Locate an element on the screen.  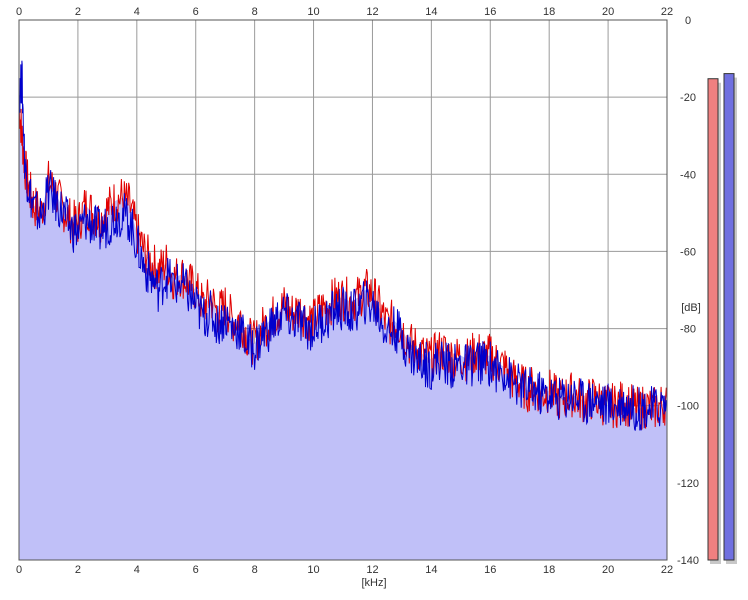
x-tick-label-bottom: 0 is located at coordinates (19, 570).